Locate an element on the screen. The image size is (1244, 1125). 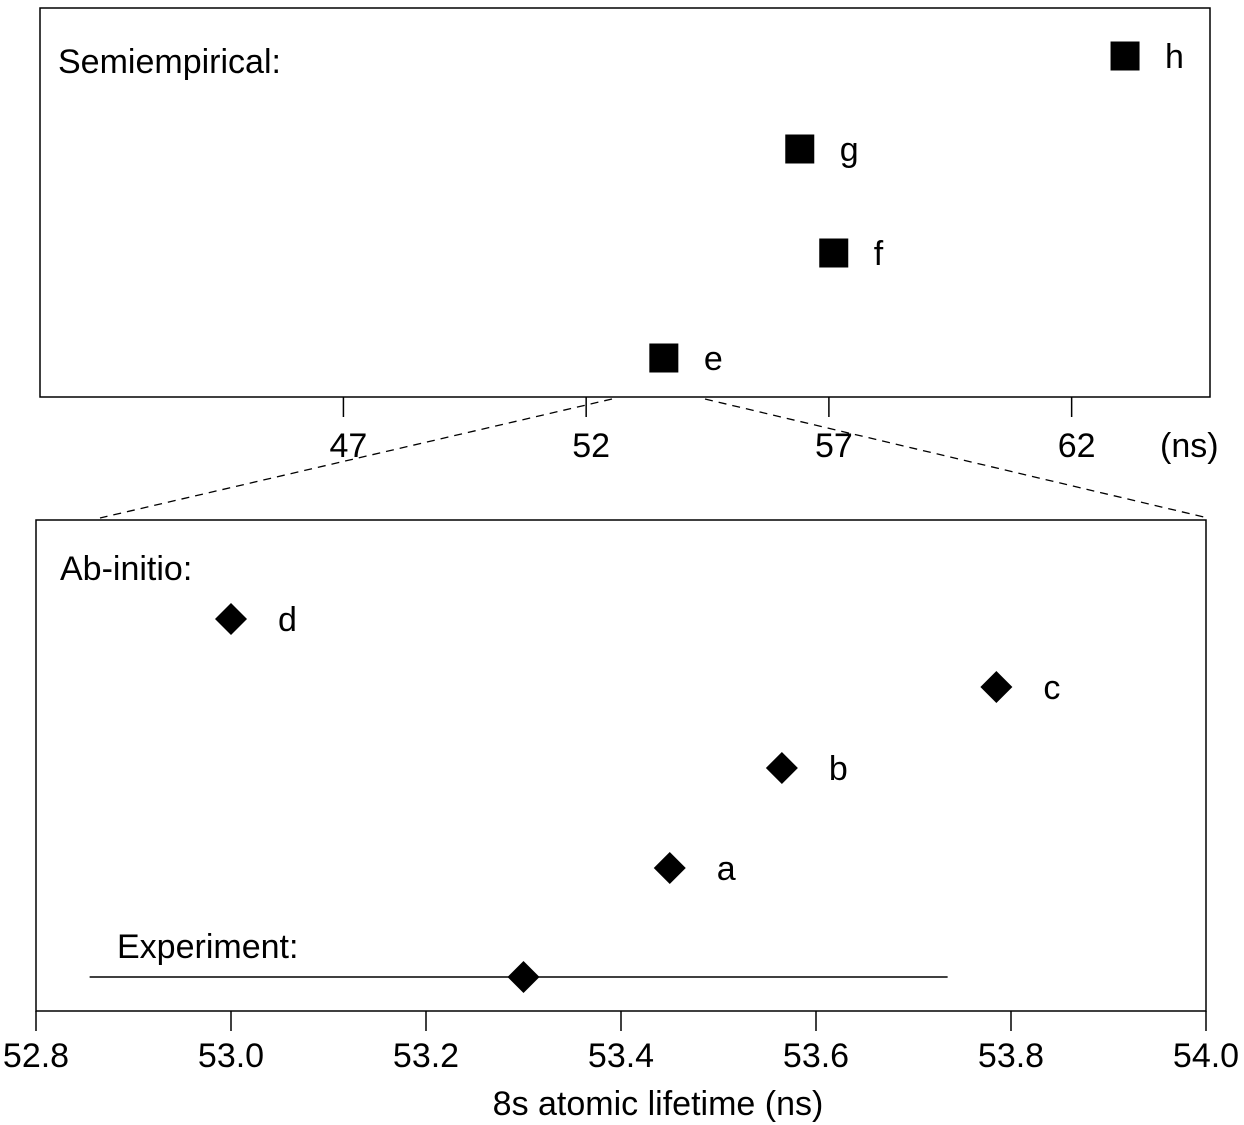
ab-initio-point-label-d: d is located at coordinates (287, 620).